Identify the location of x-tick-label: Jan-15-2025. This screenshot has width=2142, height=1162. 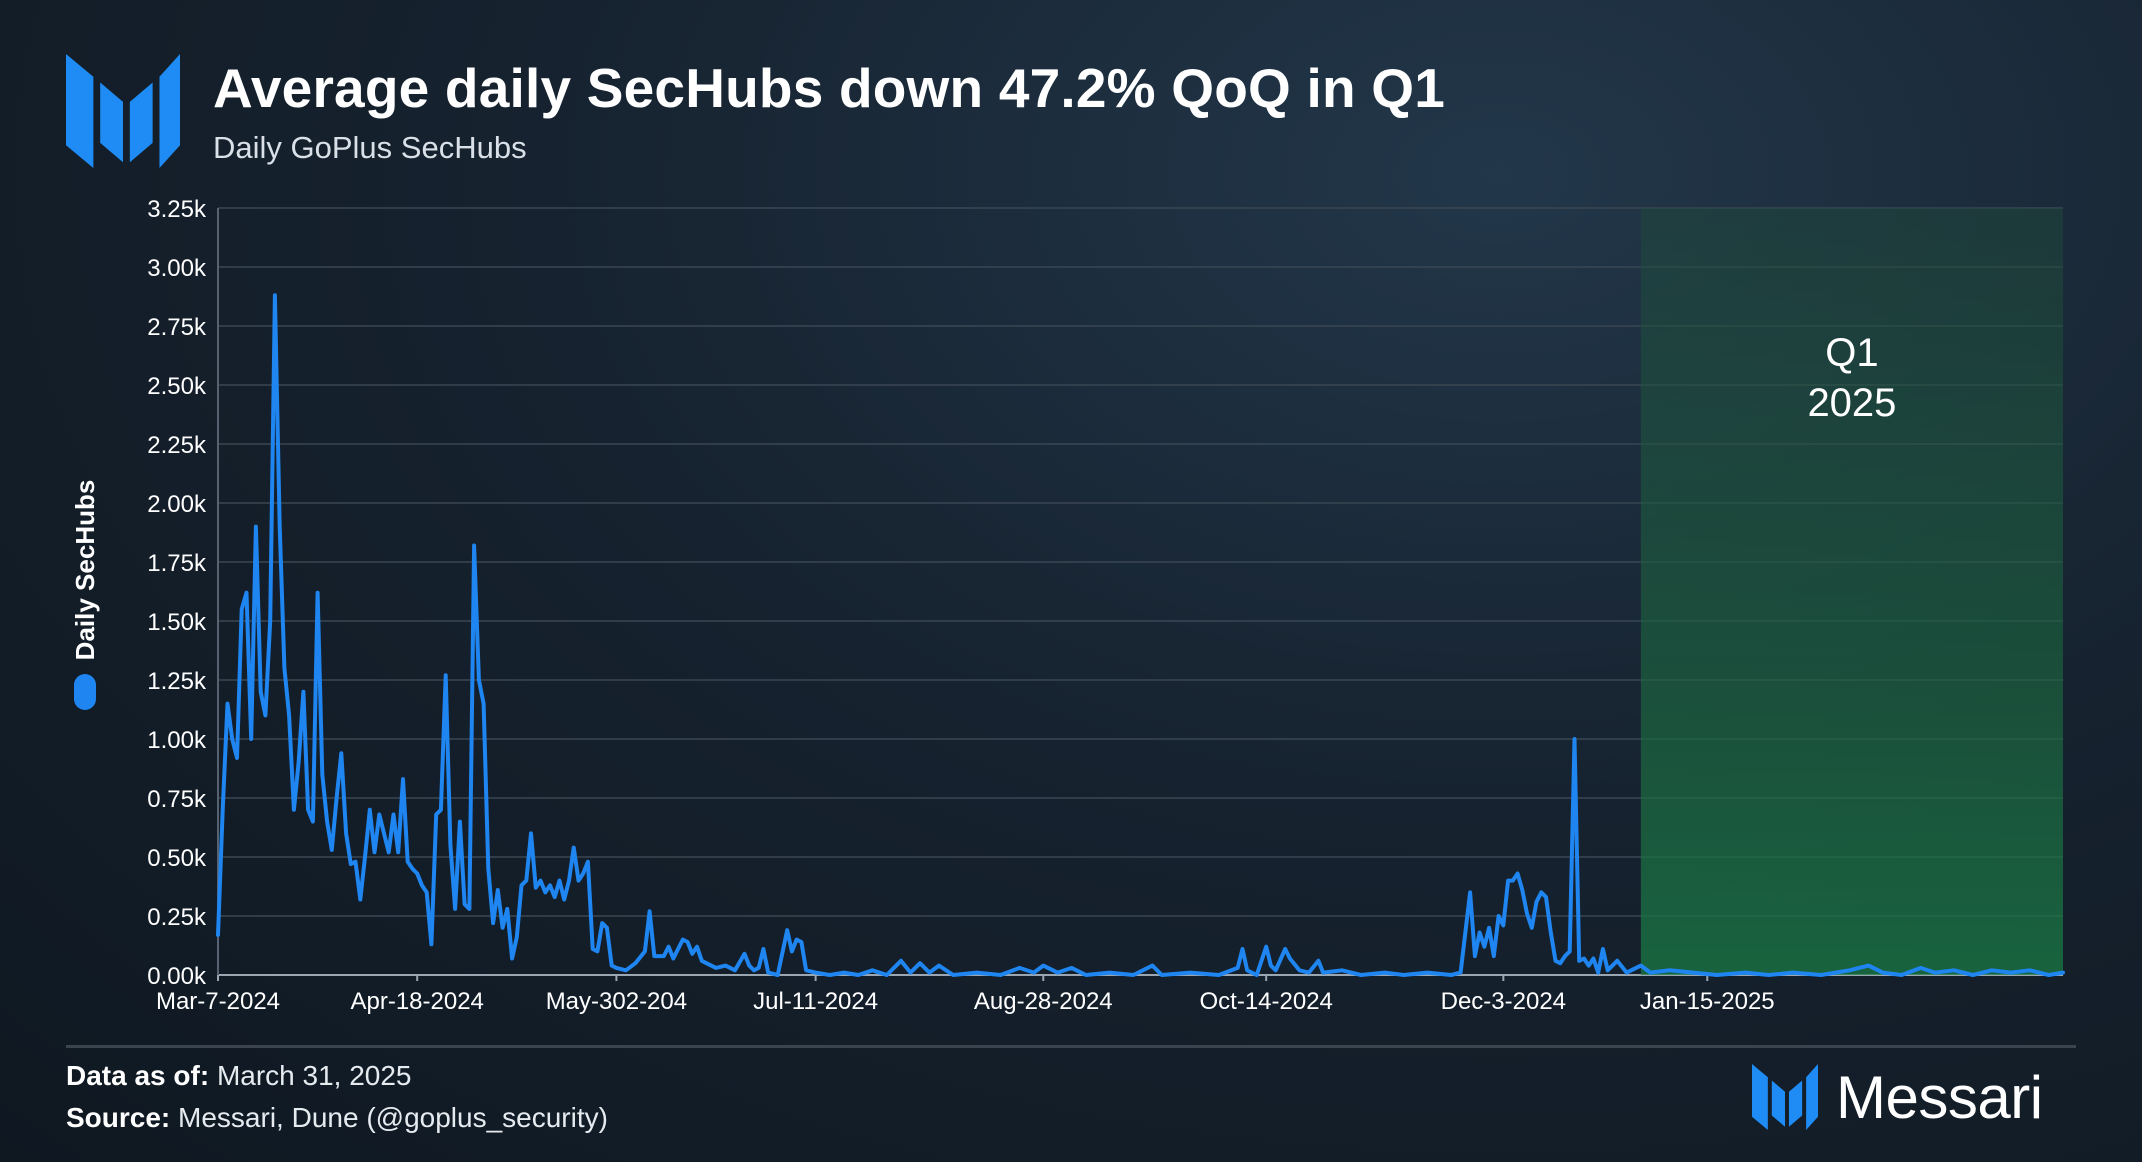
(1707, 1001).